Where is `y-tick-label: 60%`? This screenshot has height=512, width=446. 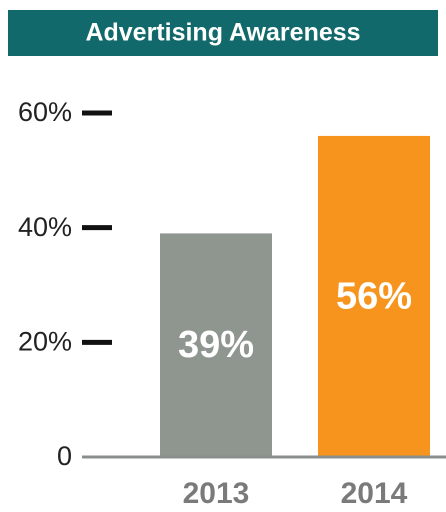
y-tick-label: 60% is located at coordinates (45, 112).